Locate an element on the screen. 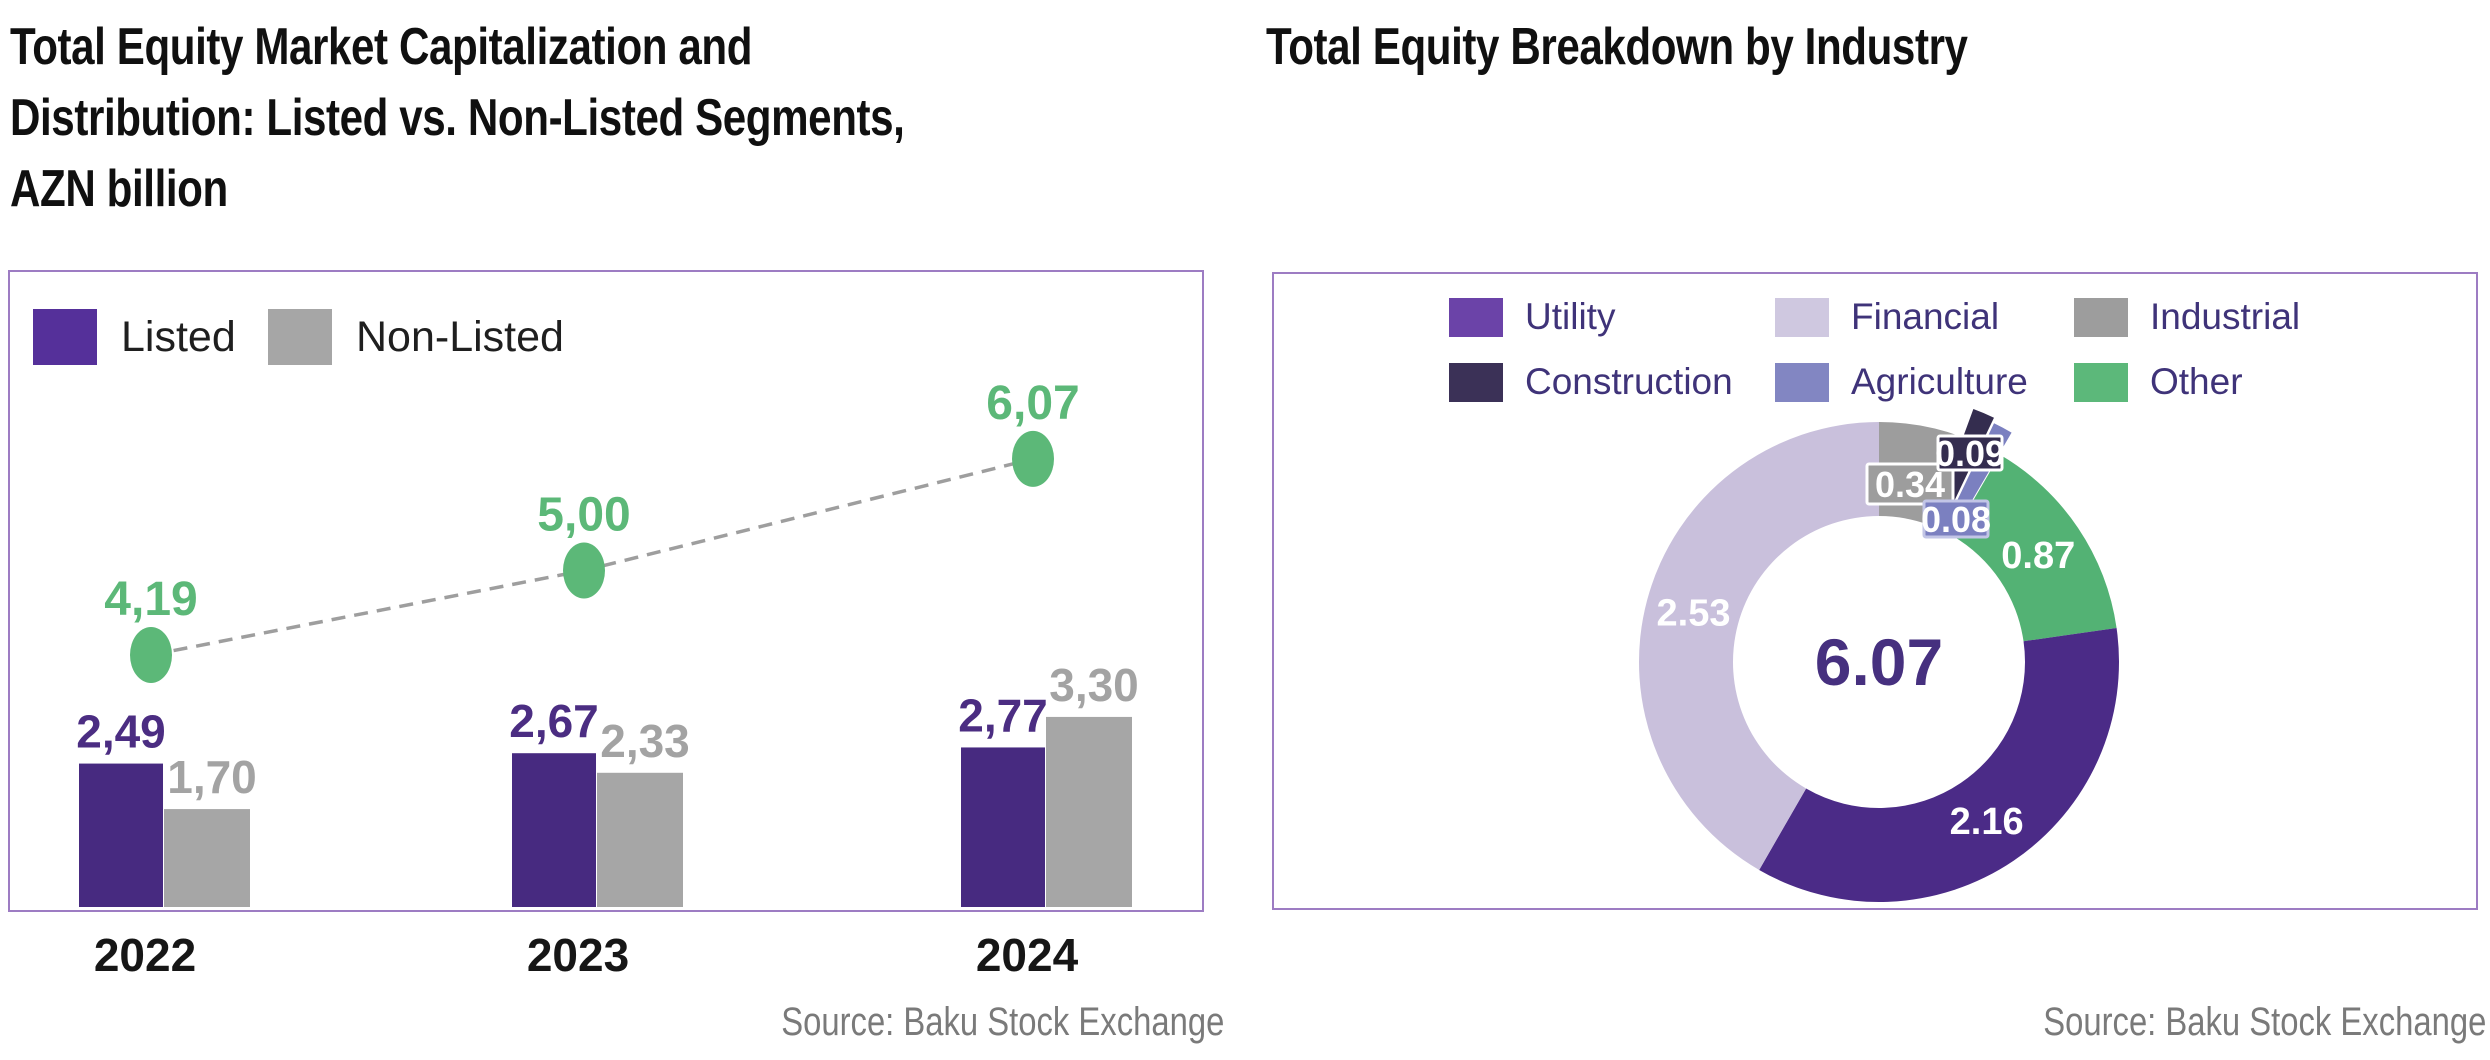  bar-value-non-listed-2023: 2,33 is located at coordinates (645, 741).